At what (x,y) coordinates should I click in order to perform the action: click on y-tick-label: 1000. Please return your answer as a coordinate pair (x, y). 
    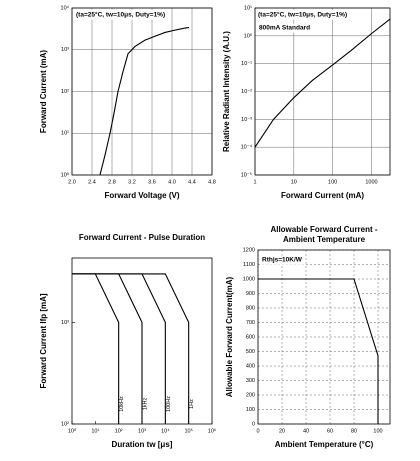
    Looking at the image, I should click on (249, 279).